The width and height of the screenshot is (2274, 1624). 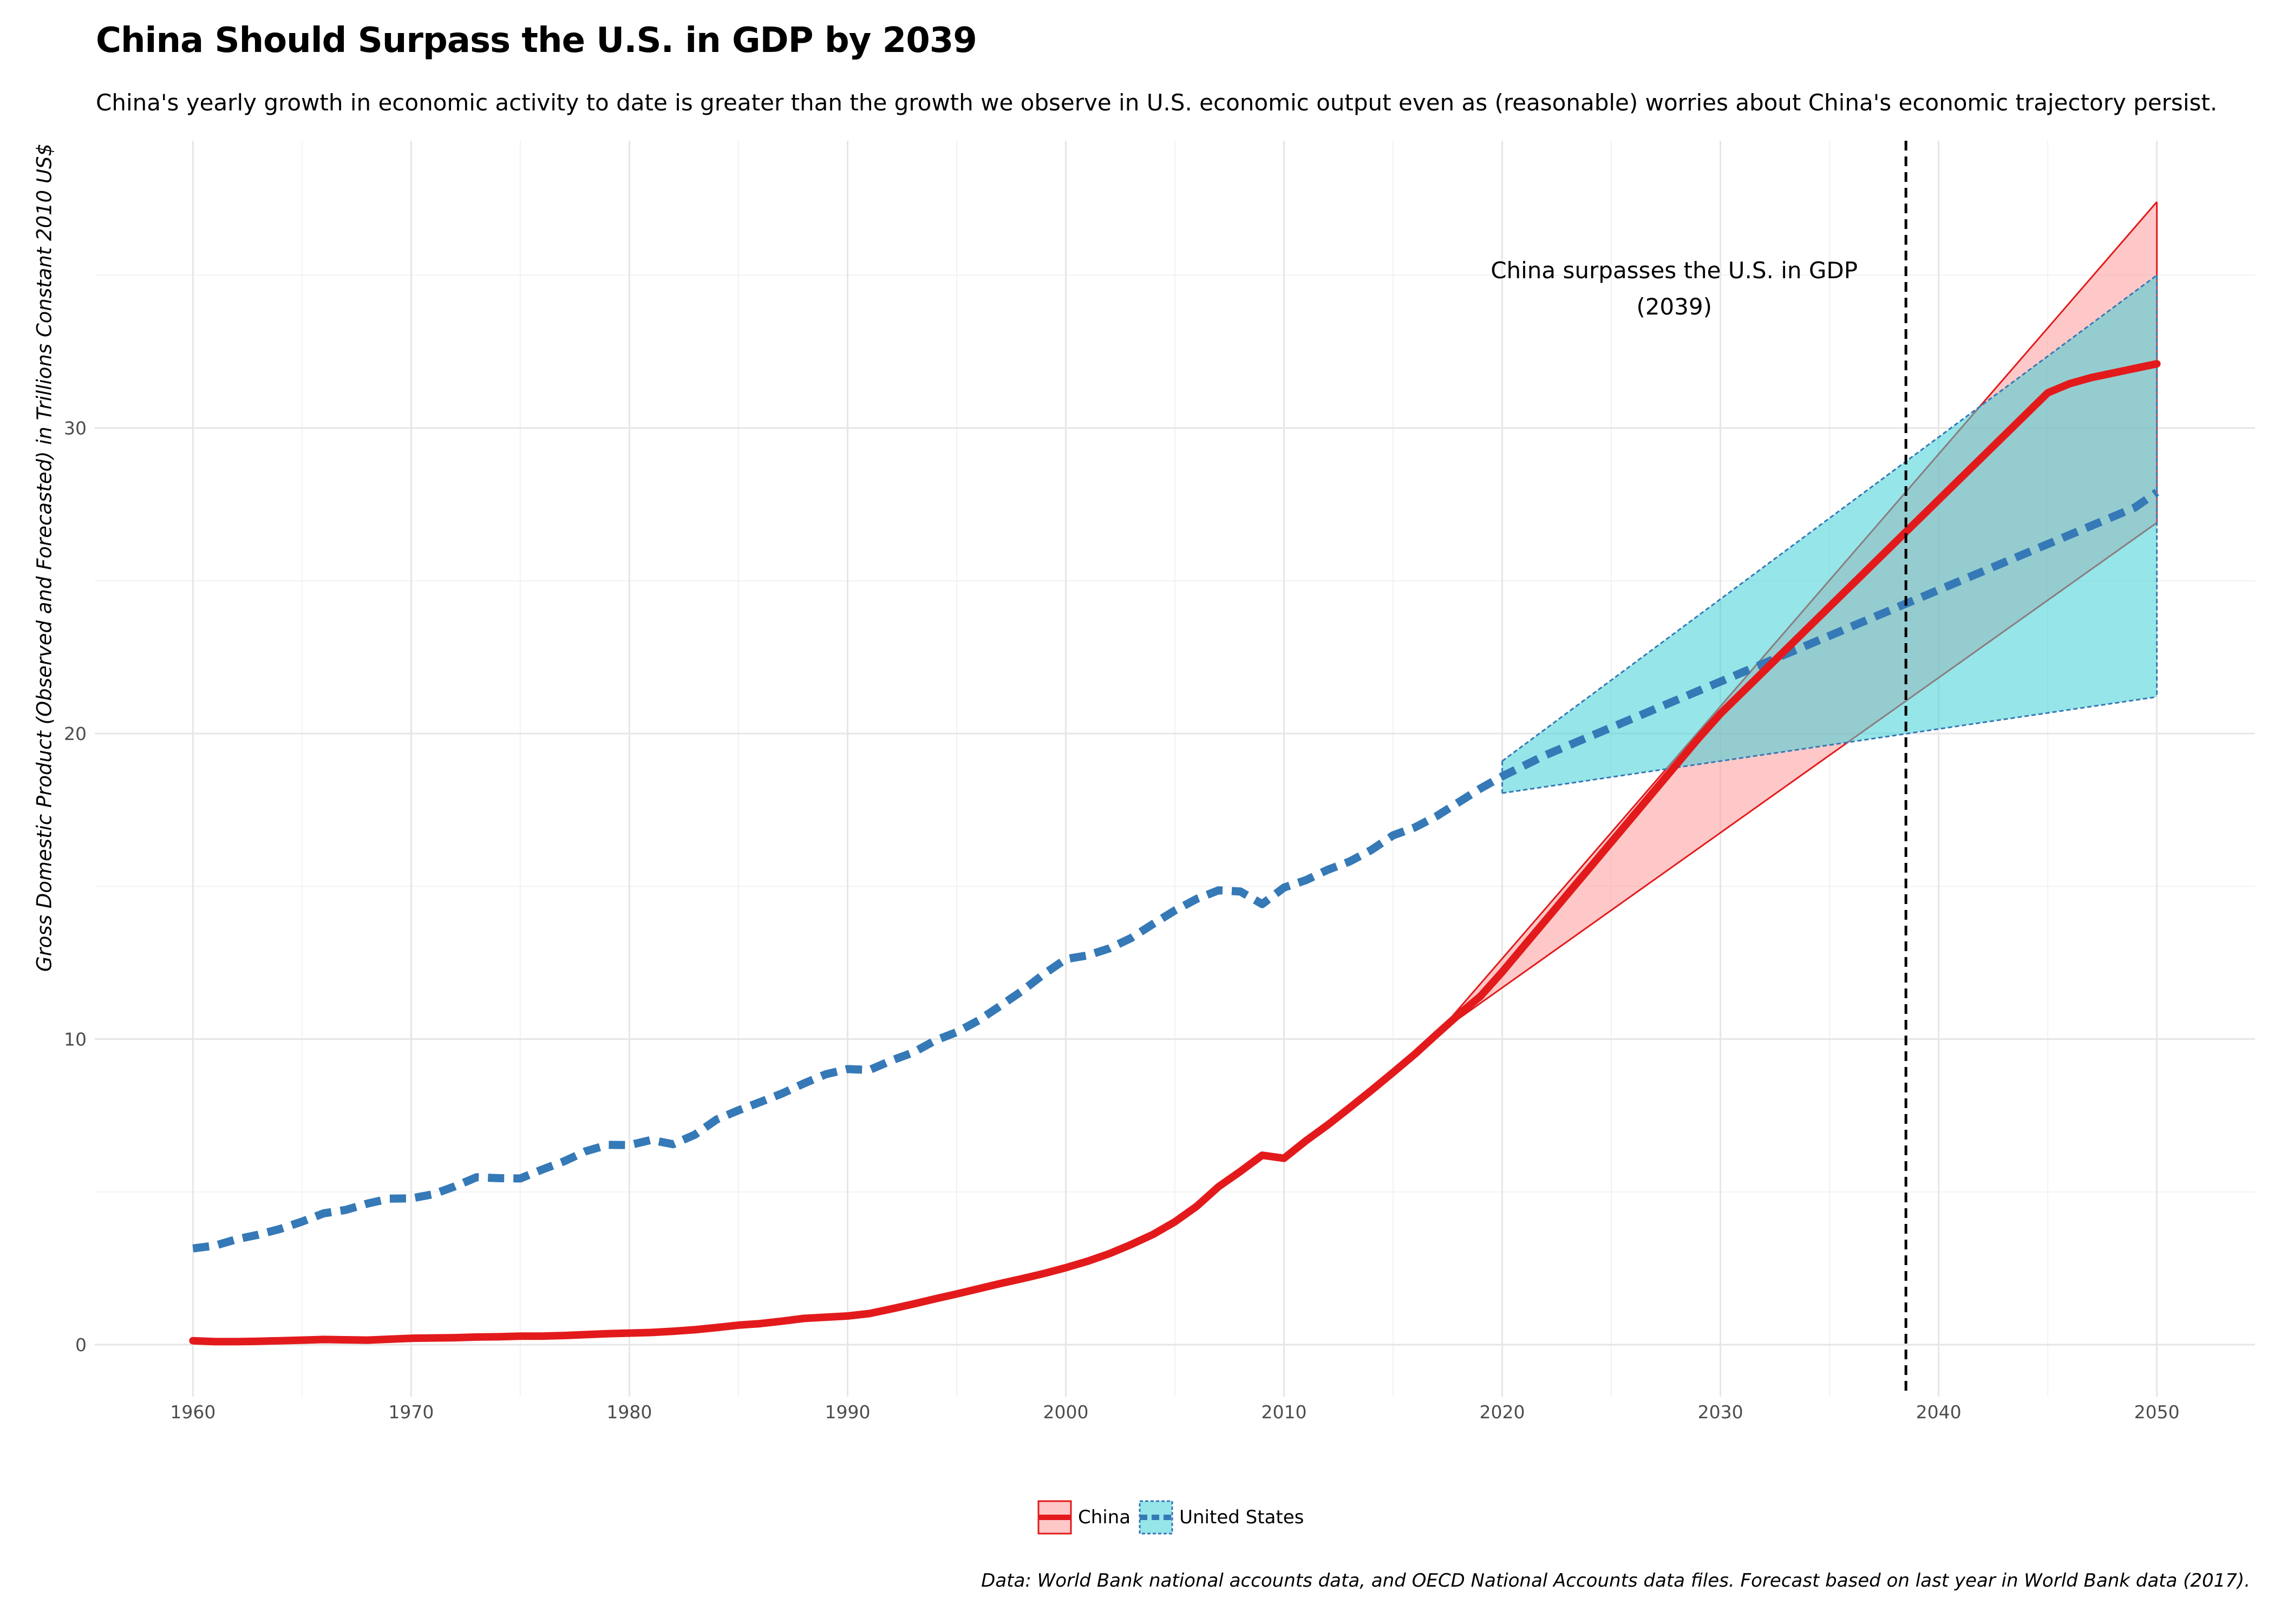 What do you see at coordinates (1066, 1412) in the screenshot?
I see `x-tick-label: 2000` at bounding box center [1066, 1412].